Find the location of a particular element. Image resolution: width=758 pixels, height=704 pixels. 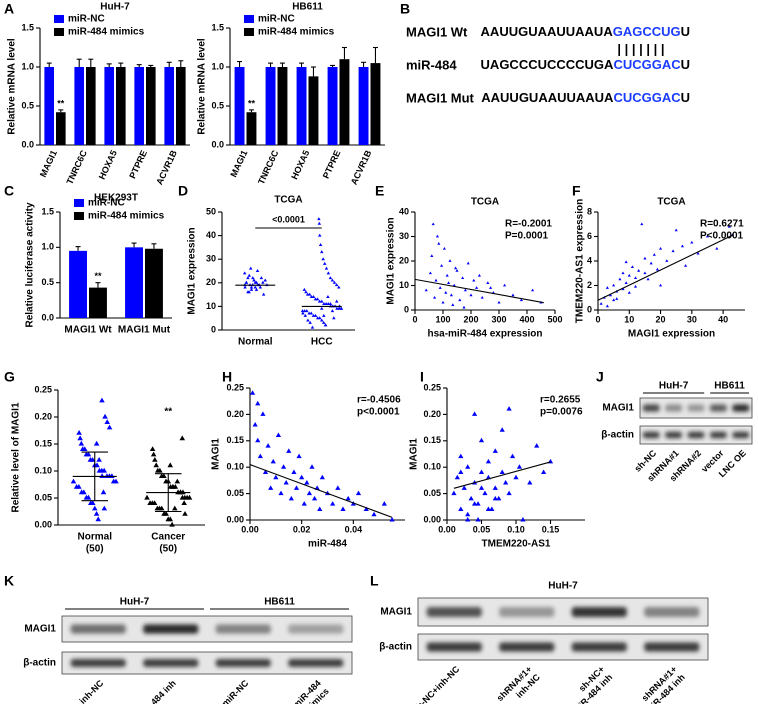

sequence-part: UAGCCCUCCCCUGA is located at coordinates (547, 64).